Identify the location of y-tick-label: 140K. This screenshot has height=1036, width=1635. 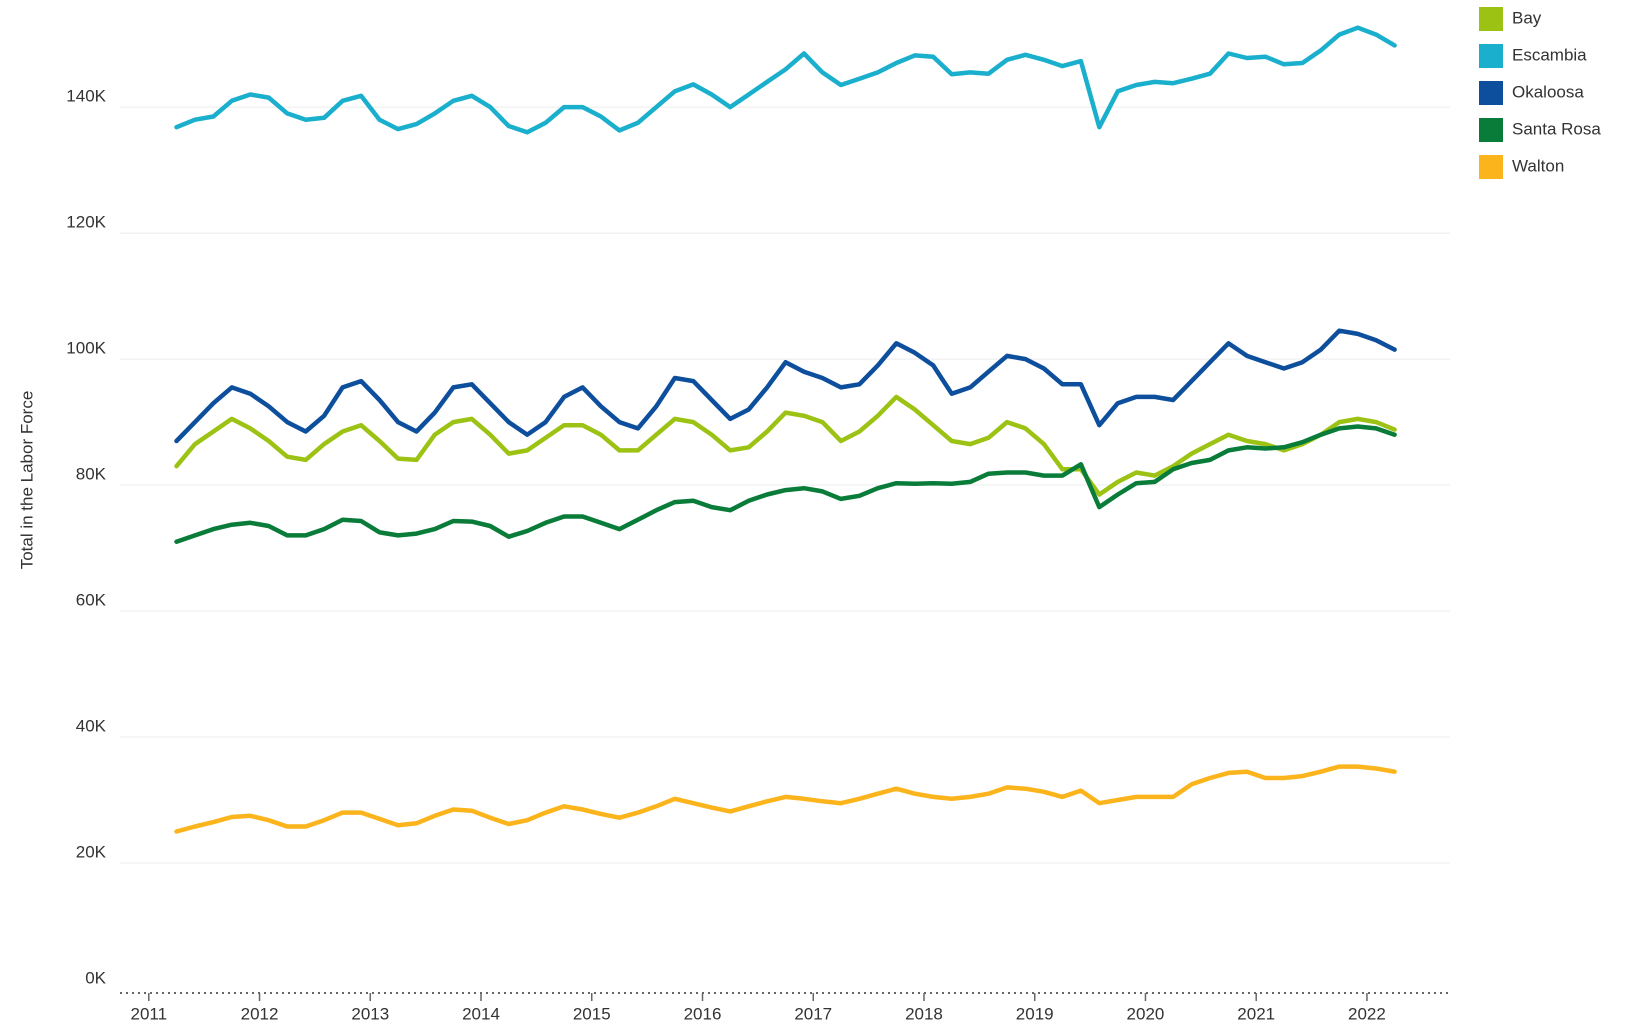
(86, 96).